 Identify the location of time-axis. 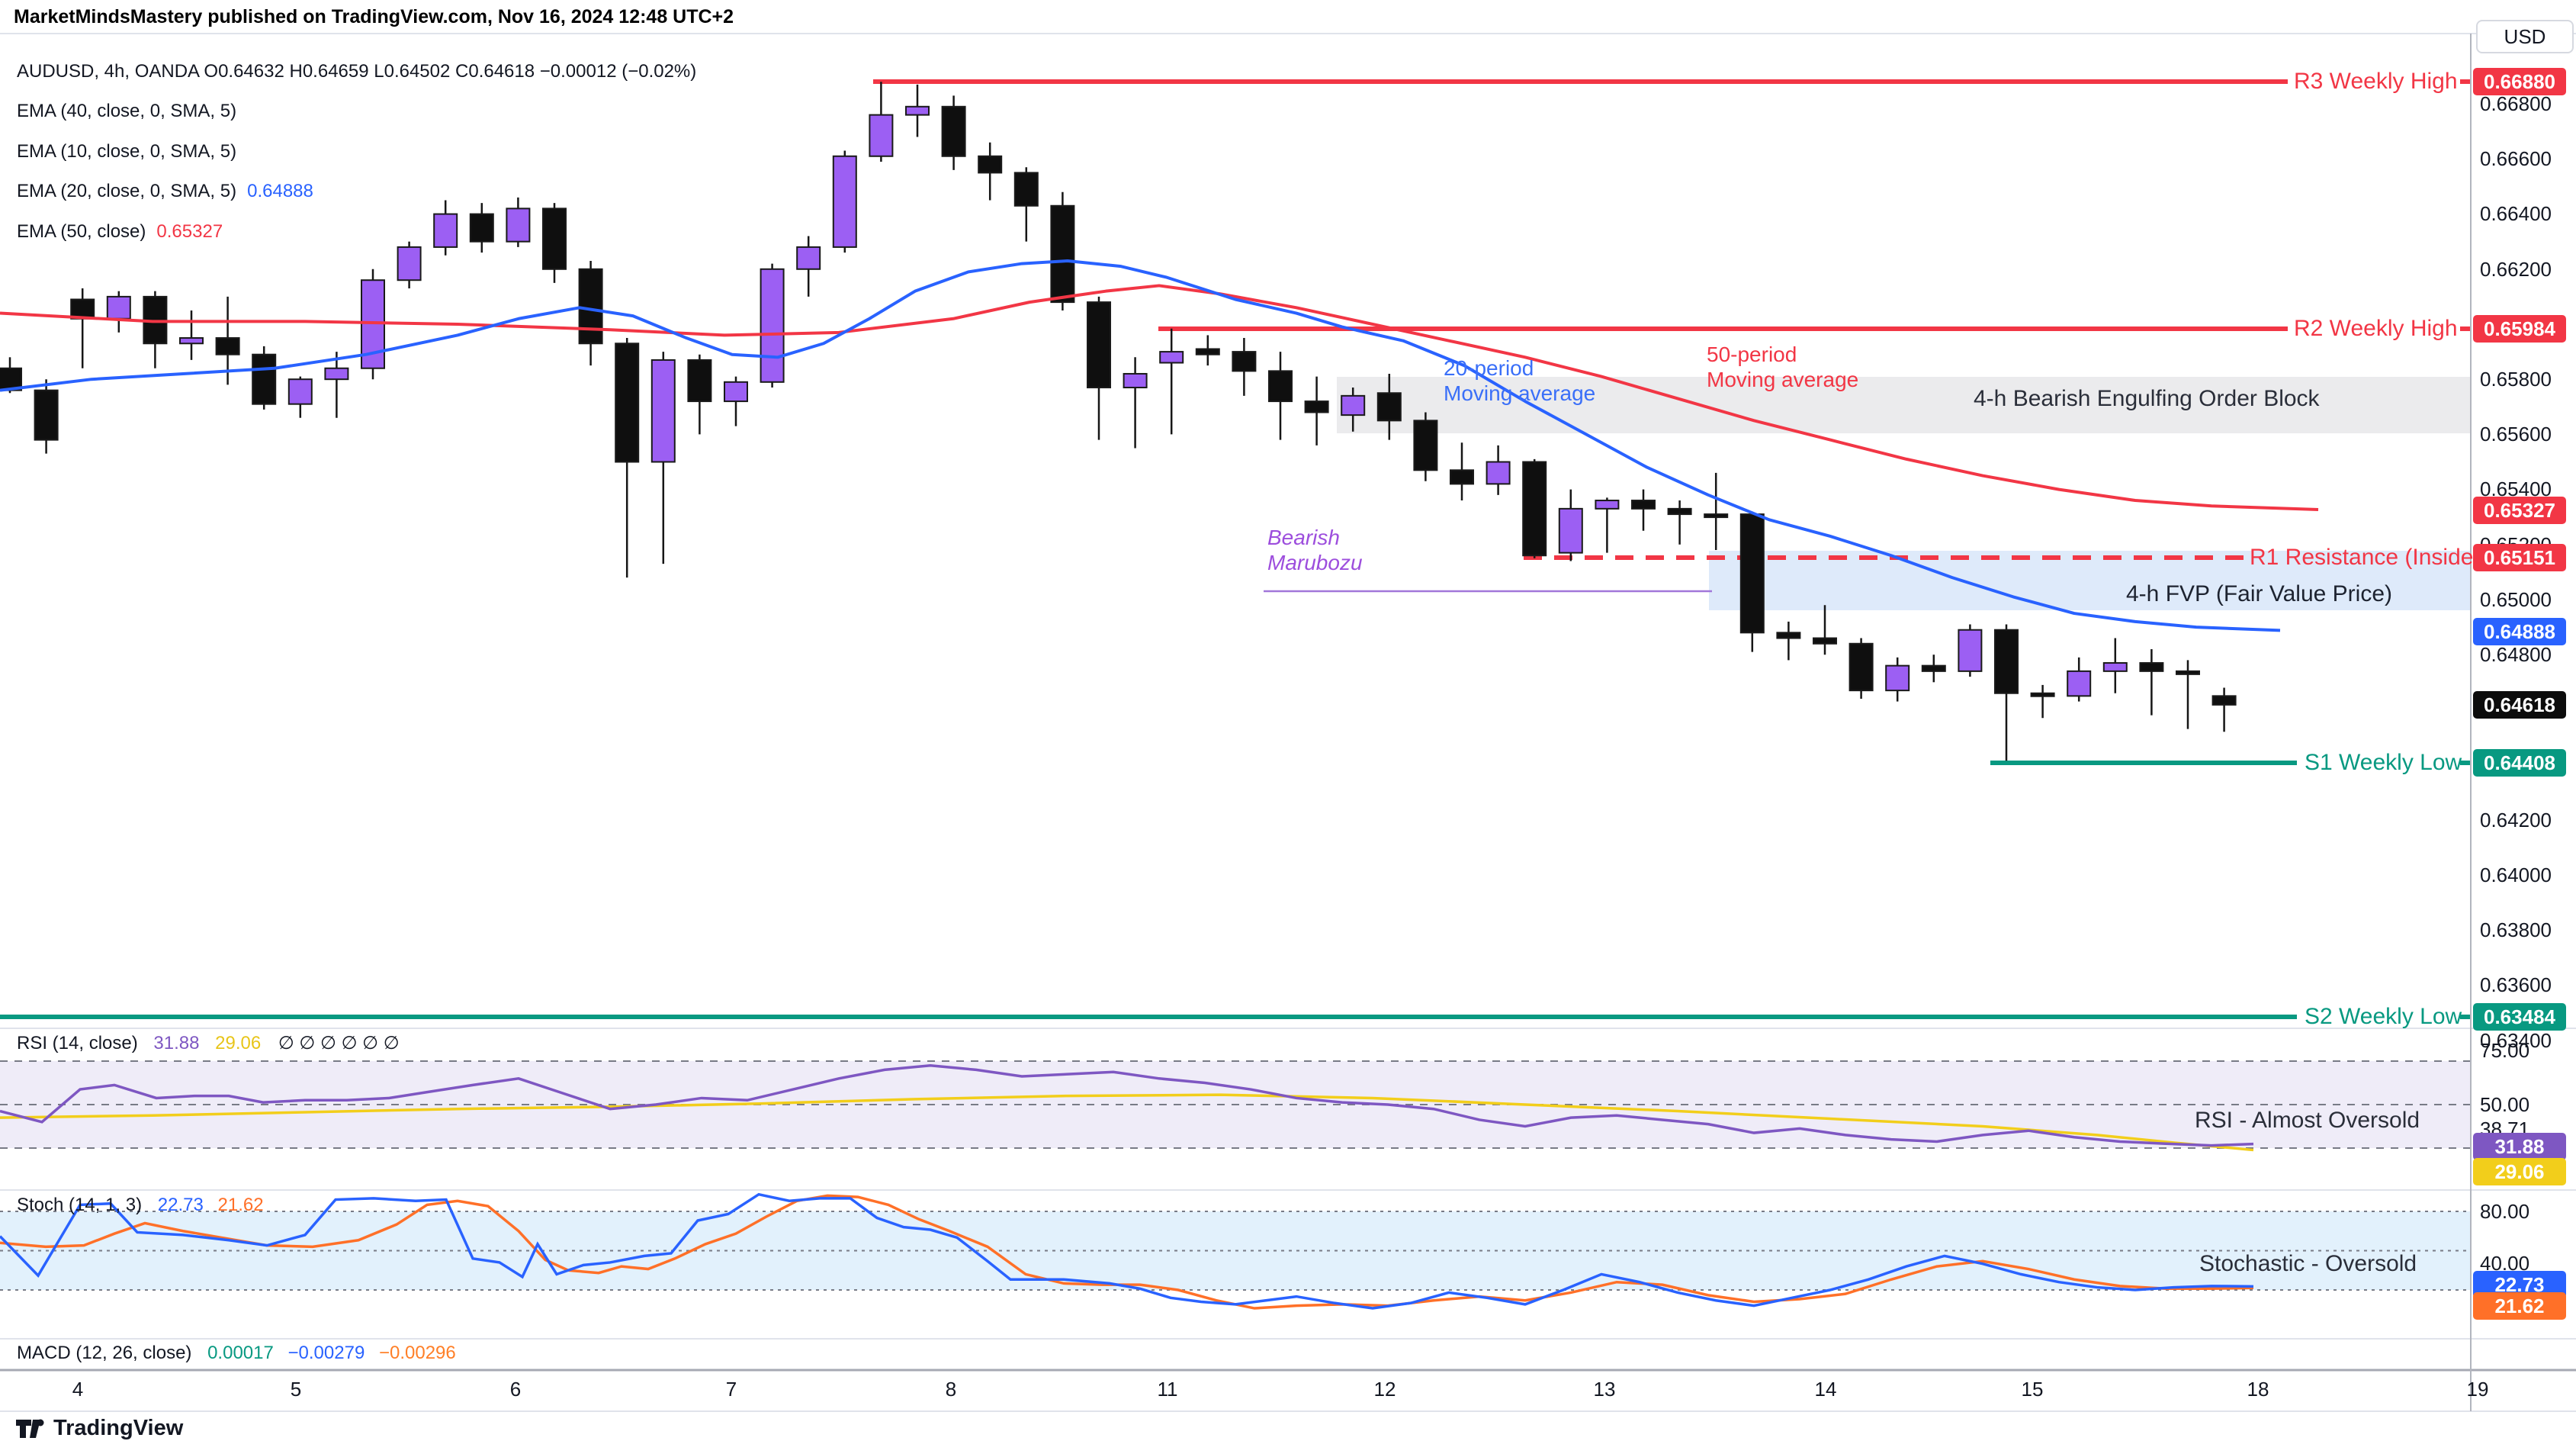
(1288, 1390).